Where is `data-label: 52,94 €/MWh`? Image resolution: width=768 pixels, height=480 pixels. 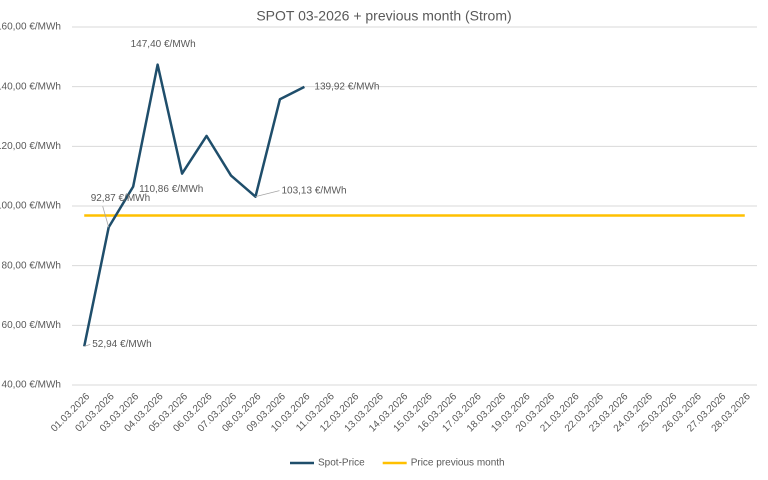 data-label: 52,94 €/MWh is located at coordinates (121, 344).